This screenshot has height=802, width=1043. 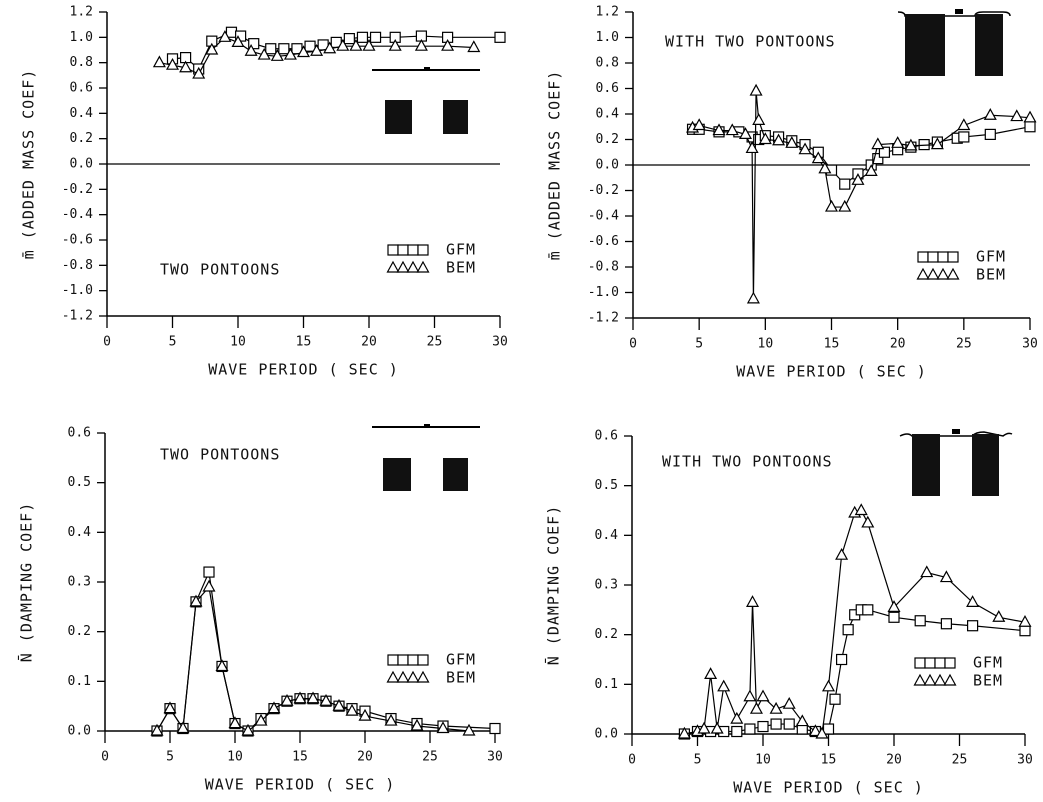 I want to click on x-tick-label: 30, so click(x=1030, y=344).